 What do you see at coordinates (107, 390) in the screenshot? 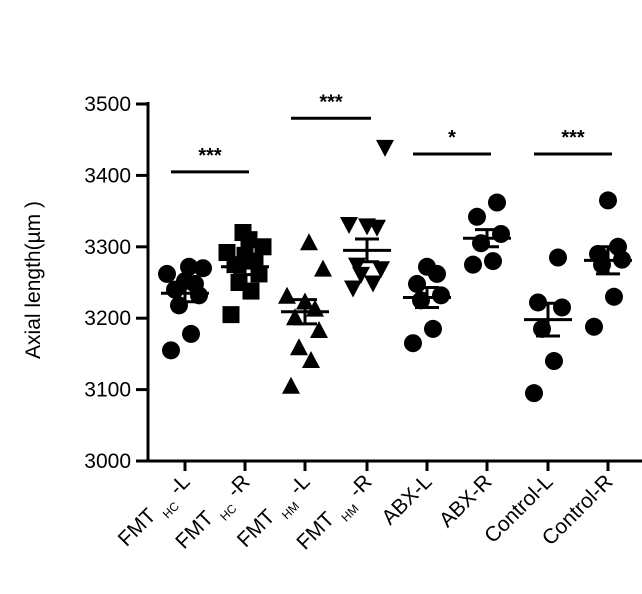
I see `y-tick-label: 3100` at bounding box center [107, 390].